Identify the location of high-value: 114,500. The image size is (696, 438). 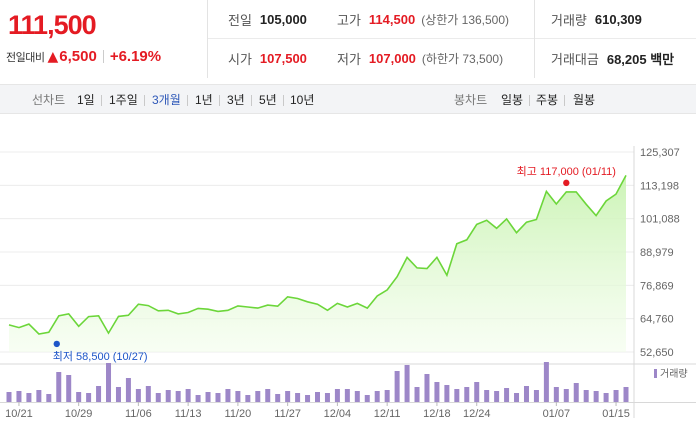
(392, 19).